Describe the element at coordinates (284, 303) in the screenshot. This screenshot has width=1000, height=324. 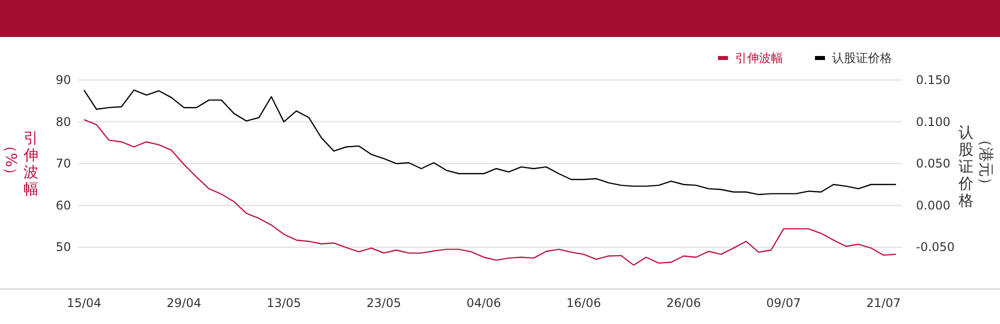
I see `x-tick-label: 13/05` at that location.